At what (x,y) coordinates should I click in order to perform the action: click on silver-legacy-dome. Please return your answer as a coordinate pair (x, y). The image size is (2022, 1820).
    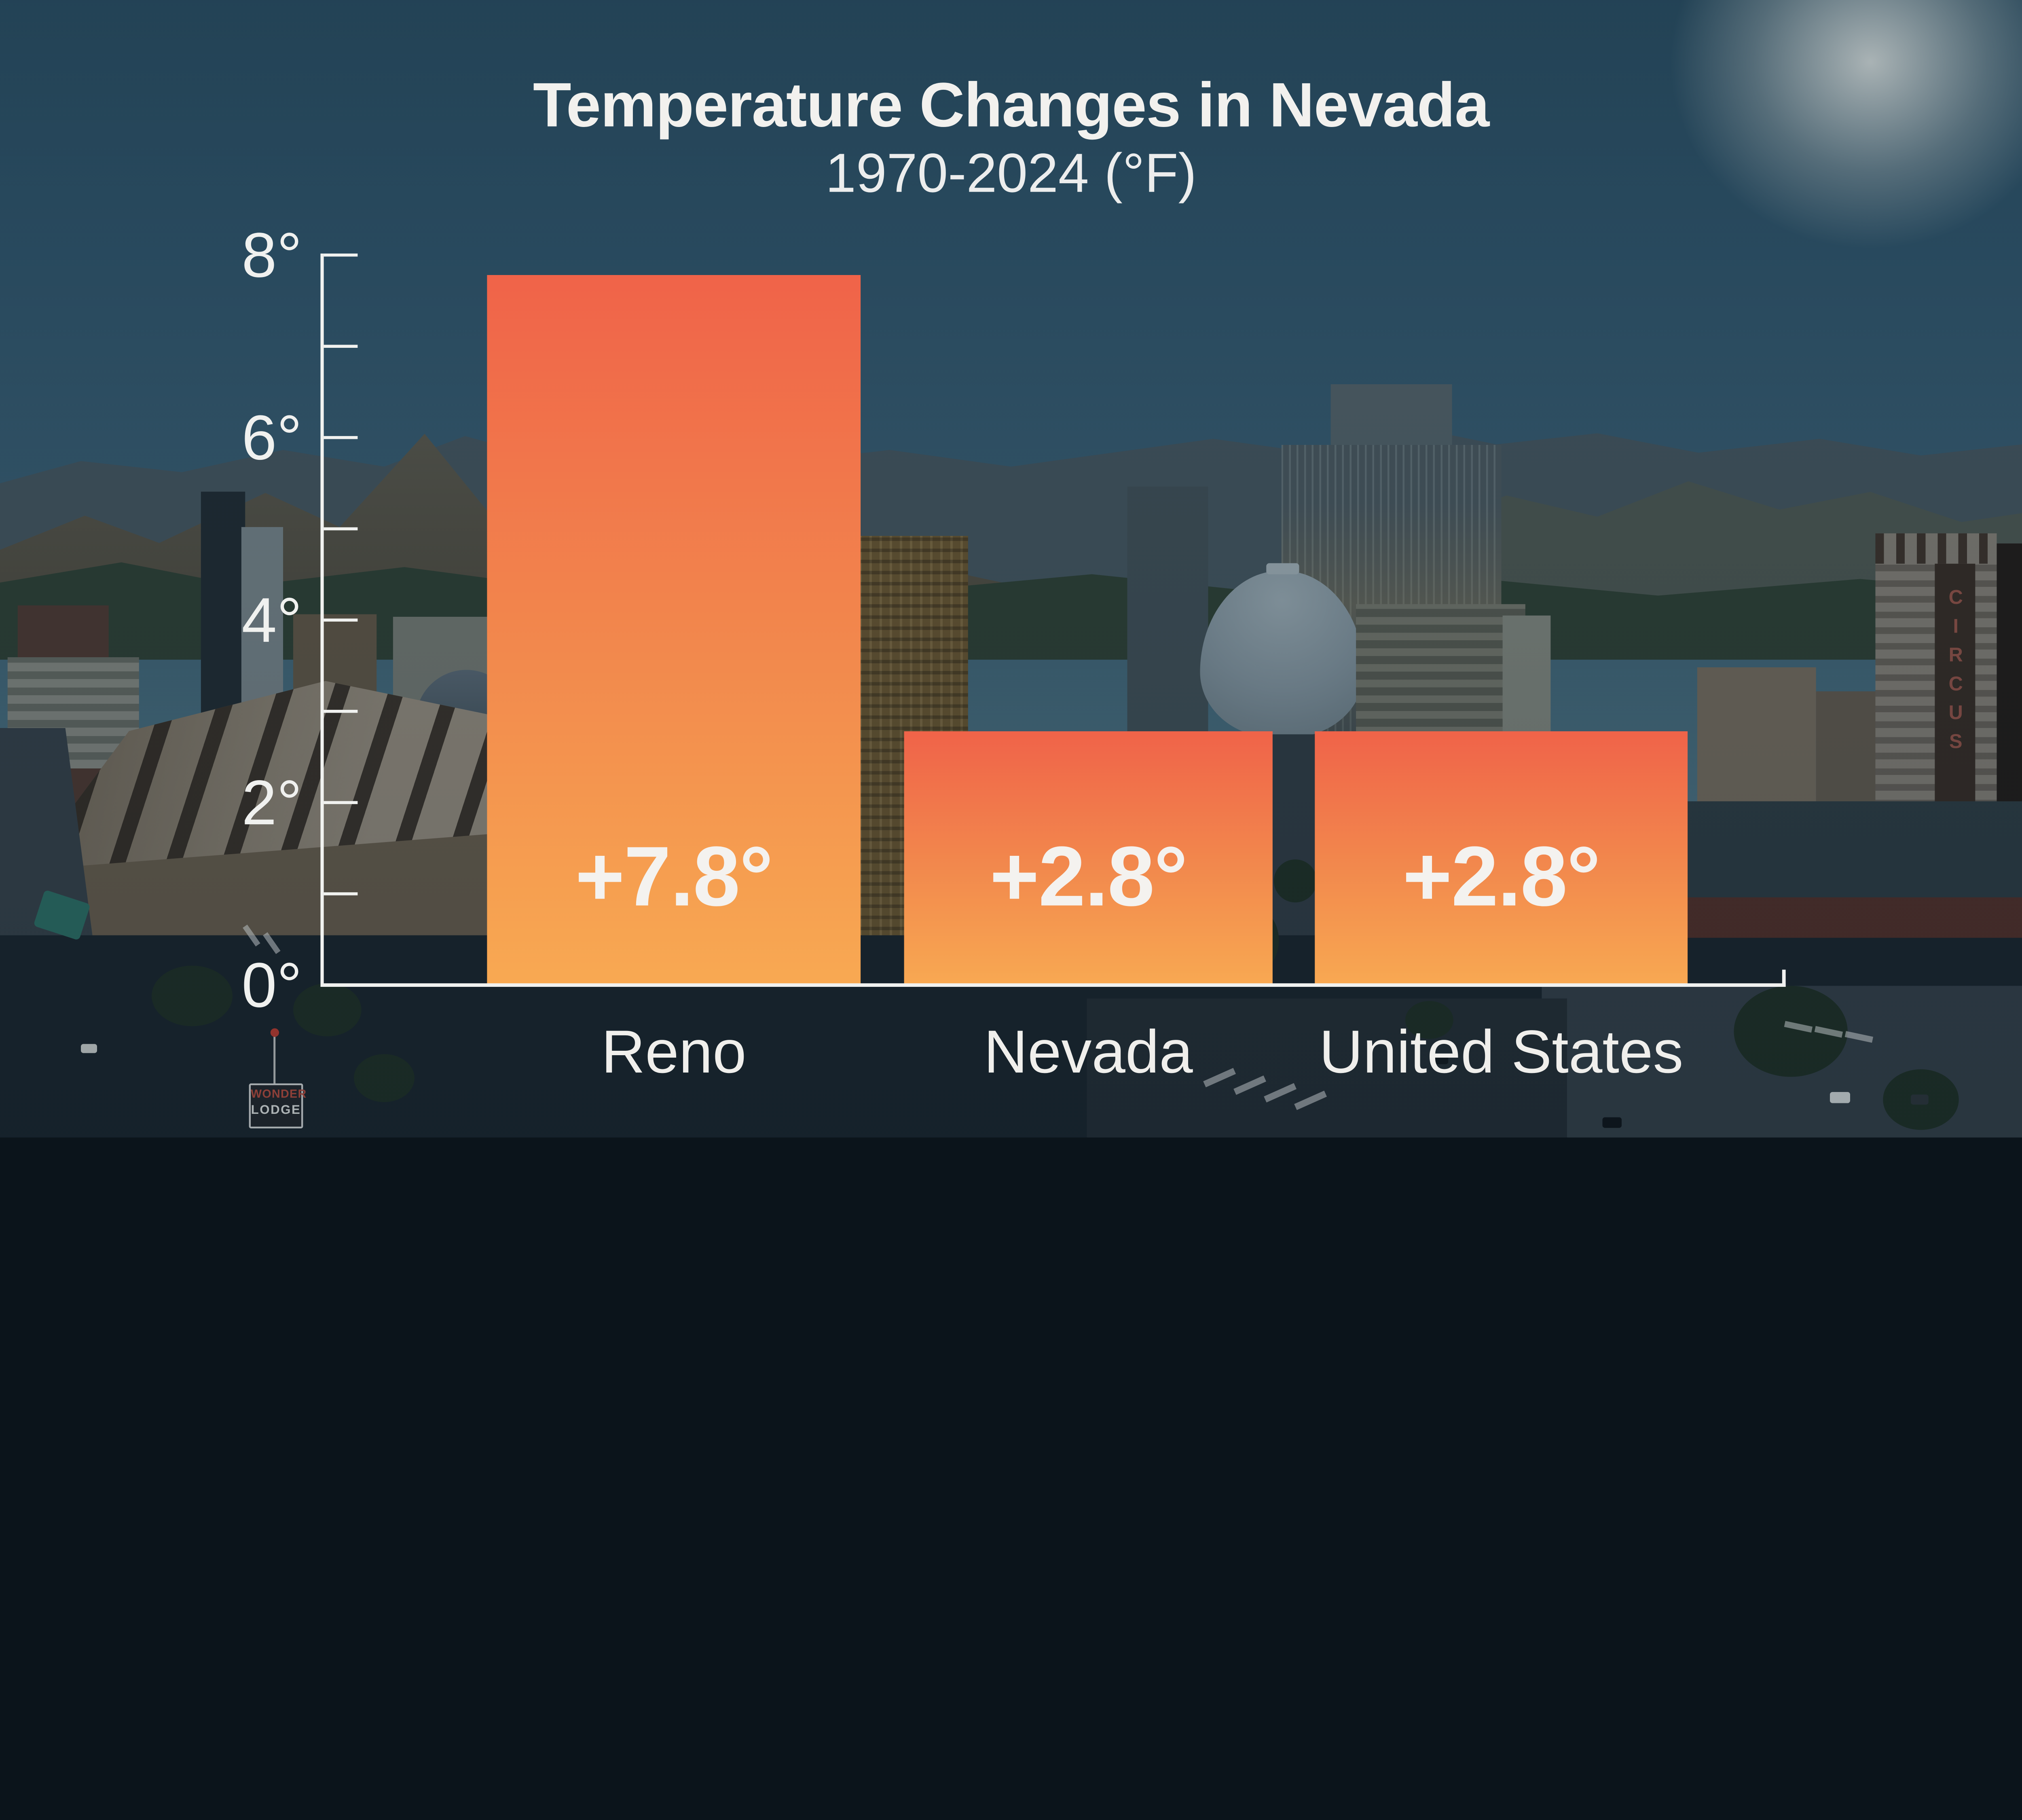
    Looking at the image, I should click on (1282, 655).